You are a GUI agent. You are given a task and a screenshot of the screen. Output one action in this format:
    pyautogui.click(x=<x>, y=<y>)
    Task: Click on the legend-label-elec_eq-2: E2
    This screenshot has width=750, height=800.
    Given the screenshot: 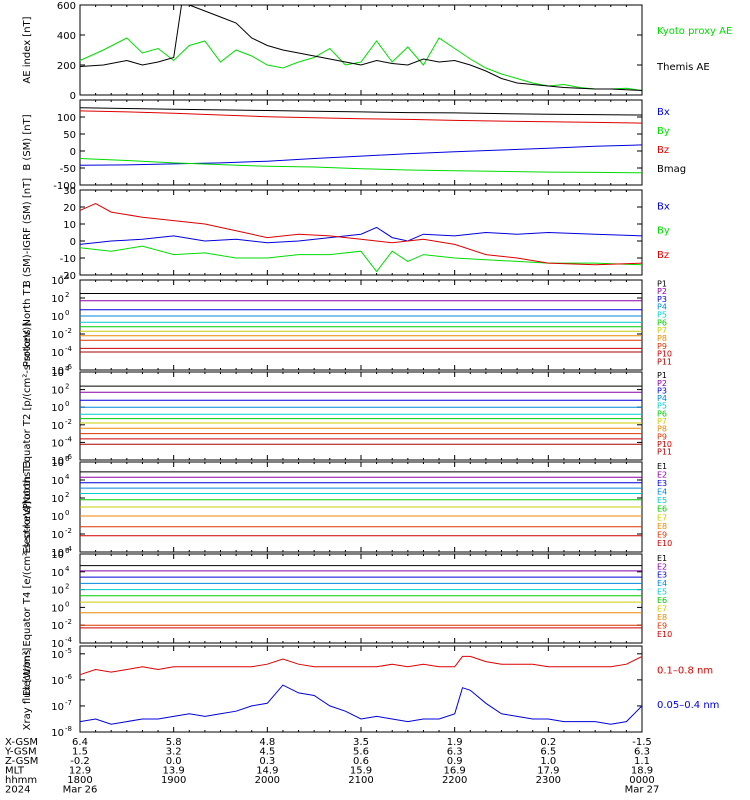 What is the action you would take?
    pyautogui.click(x=662, y=566)
    